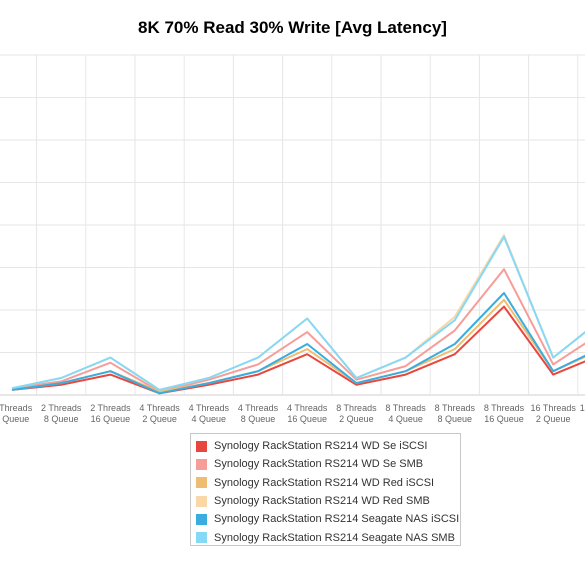 The height and width of the screenshot is (568, 585). I want to click on legend-label: Synology RackStation RS214 WD Se iSCSI, so click(321, 446).